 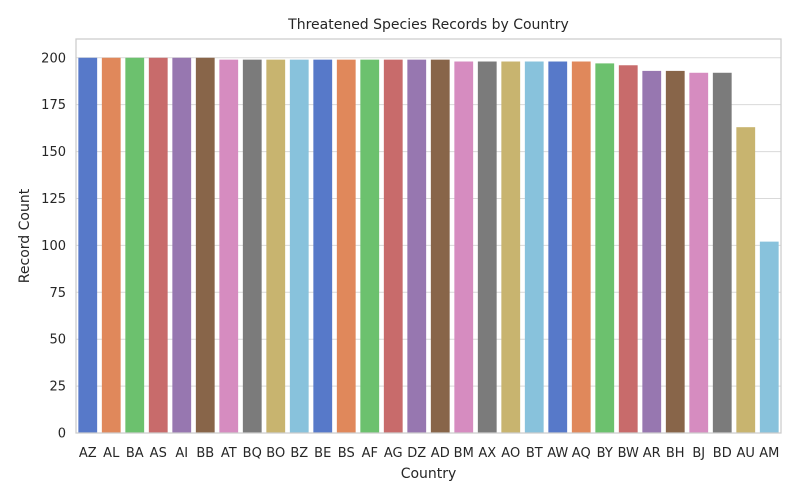 I want to click on x-tick-label: BW, so click(x=628, y=453).